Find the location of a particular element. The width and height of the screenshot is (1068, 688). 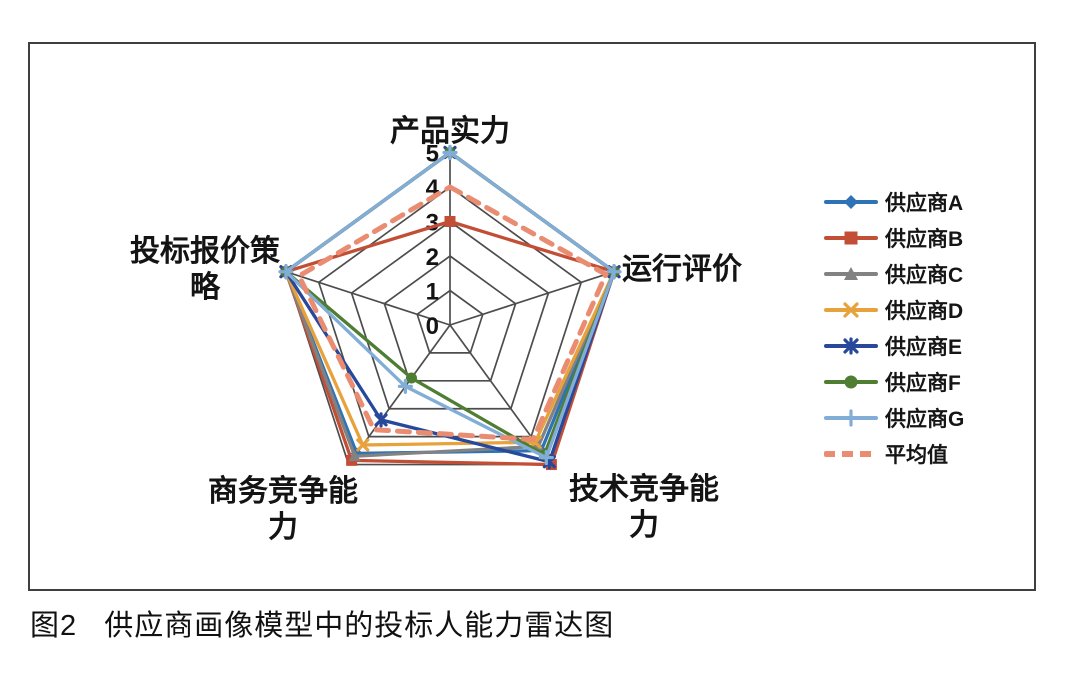

axis-label: 投标报价策 略 is located at coordinates (205, 269).